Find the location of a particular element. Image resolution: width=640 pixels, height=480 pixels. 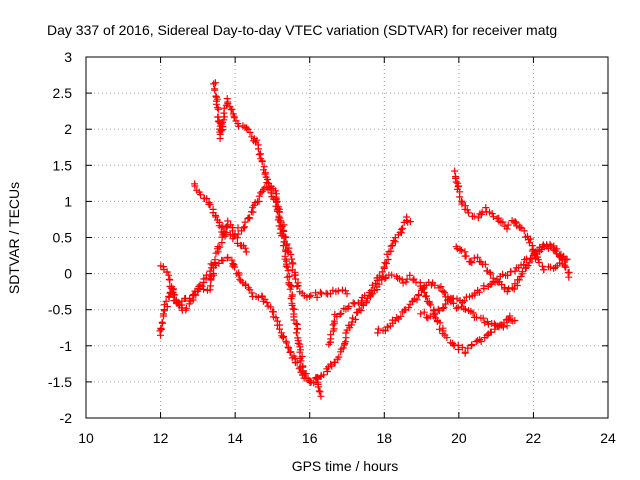

y-tick-label: 0.5 is located at coordinates (63, 238).